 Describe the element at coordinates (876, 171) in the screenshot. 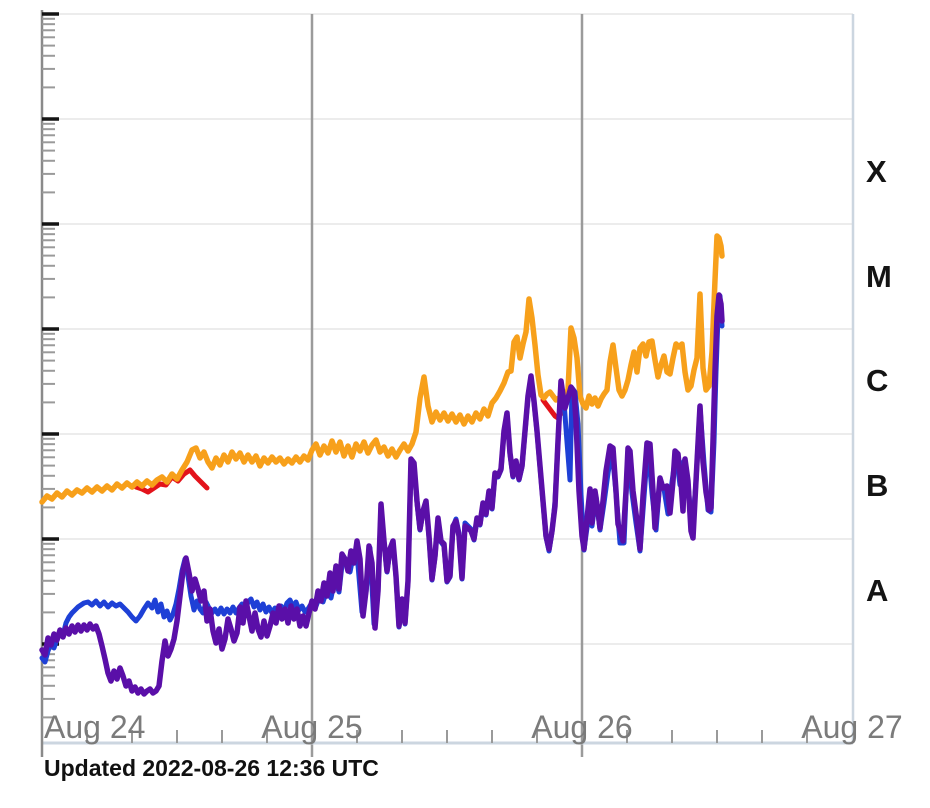

I see `flare-class-label-x: X` at that location.